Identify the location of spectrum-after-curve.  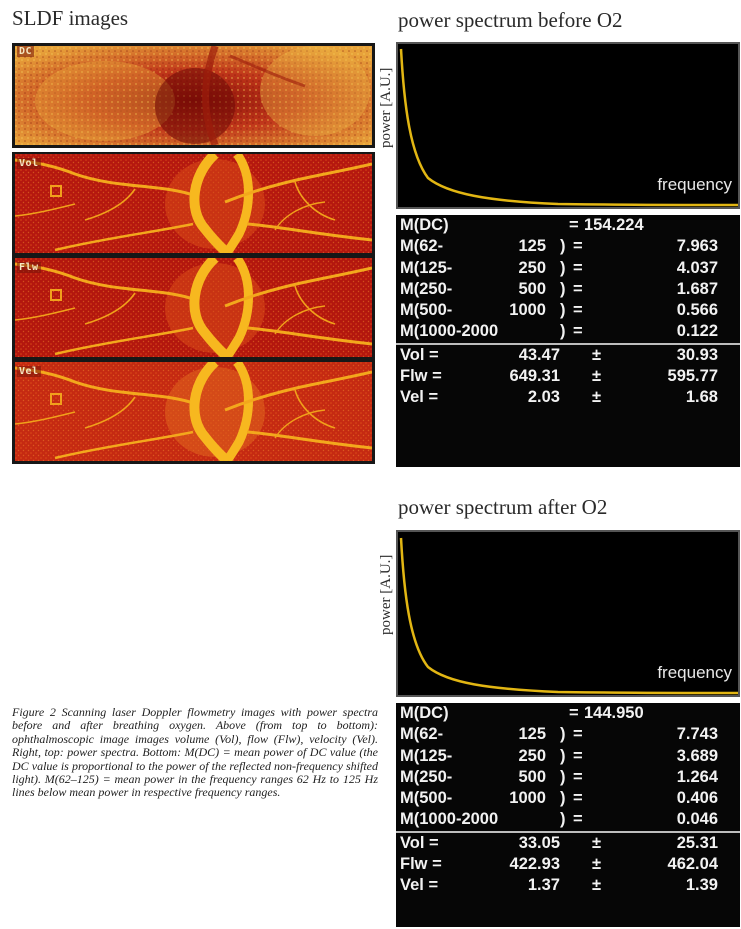
(568, 616).